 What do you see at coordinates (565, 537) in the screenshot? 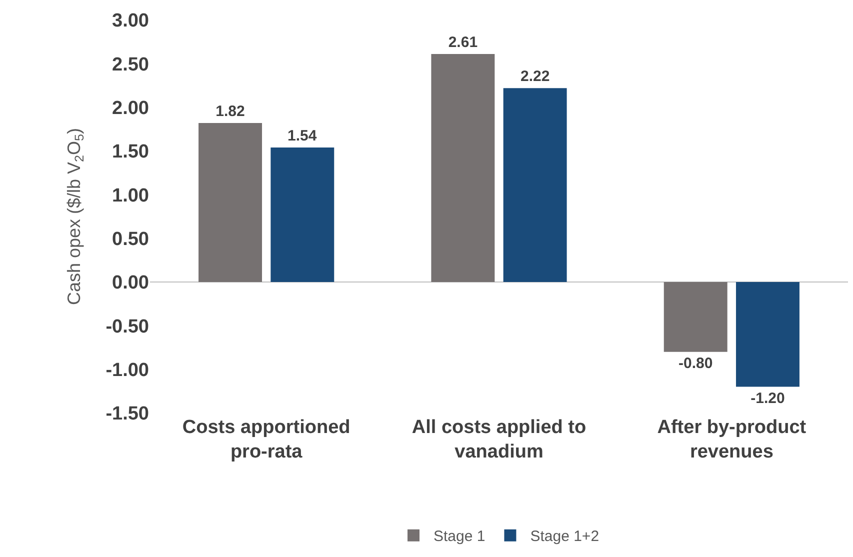
I see `legend-label: Stage 1+2` at bounding box center [565, 537].